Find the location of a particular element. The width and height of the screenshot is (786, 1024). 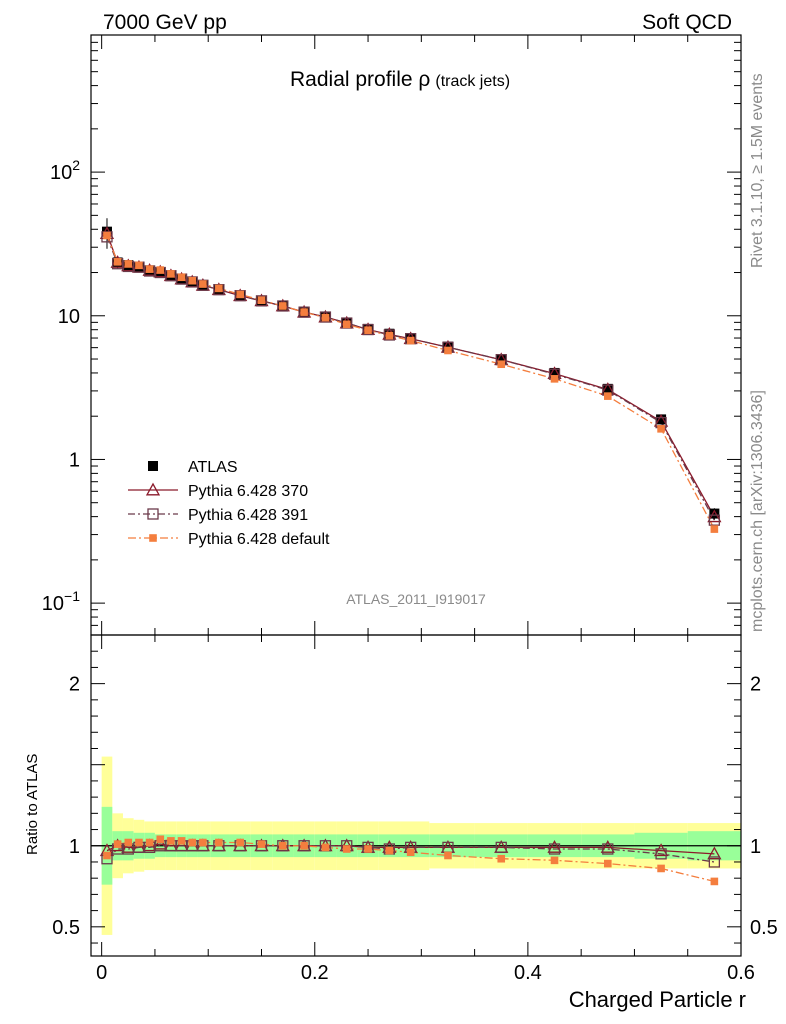

side-rivet-label: Rivet 3.1.10, ≥ 1.5M events is located at coordinates (757, 170).